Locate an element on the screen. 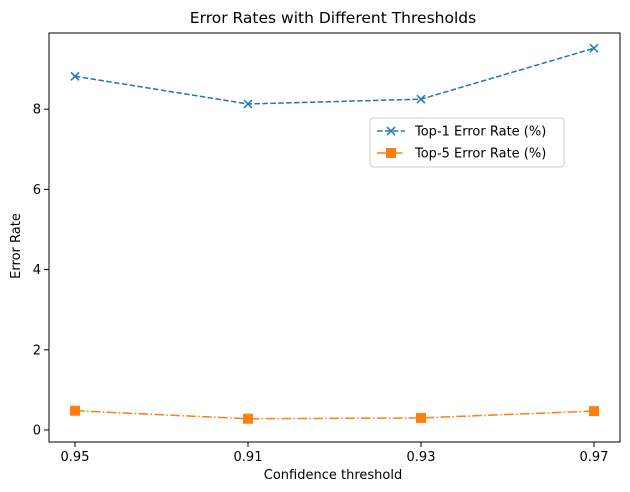 Image resolution: width=630 pixels, height=492 pixels. legend-item: Top-1 Error Rate (%) is located at coordinates (461, 132).